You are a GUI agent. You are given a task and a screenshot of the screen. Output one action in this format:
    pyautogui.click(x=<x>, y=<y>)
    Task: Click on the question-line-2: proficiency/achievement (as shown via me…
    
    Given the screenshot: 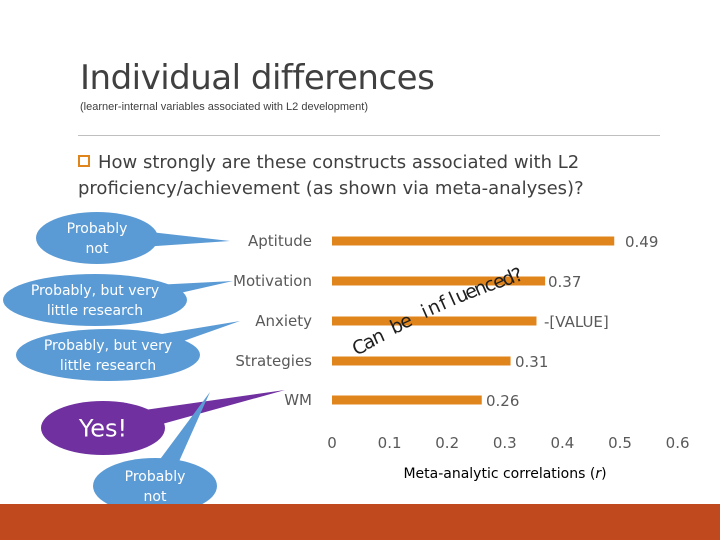 What is the action you would take?
    pyautogui.click(x=331, y=188)
    